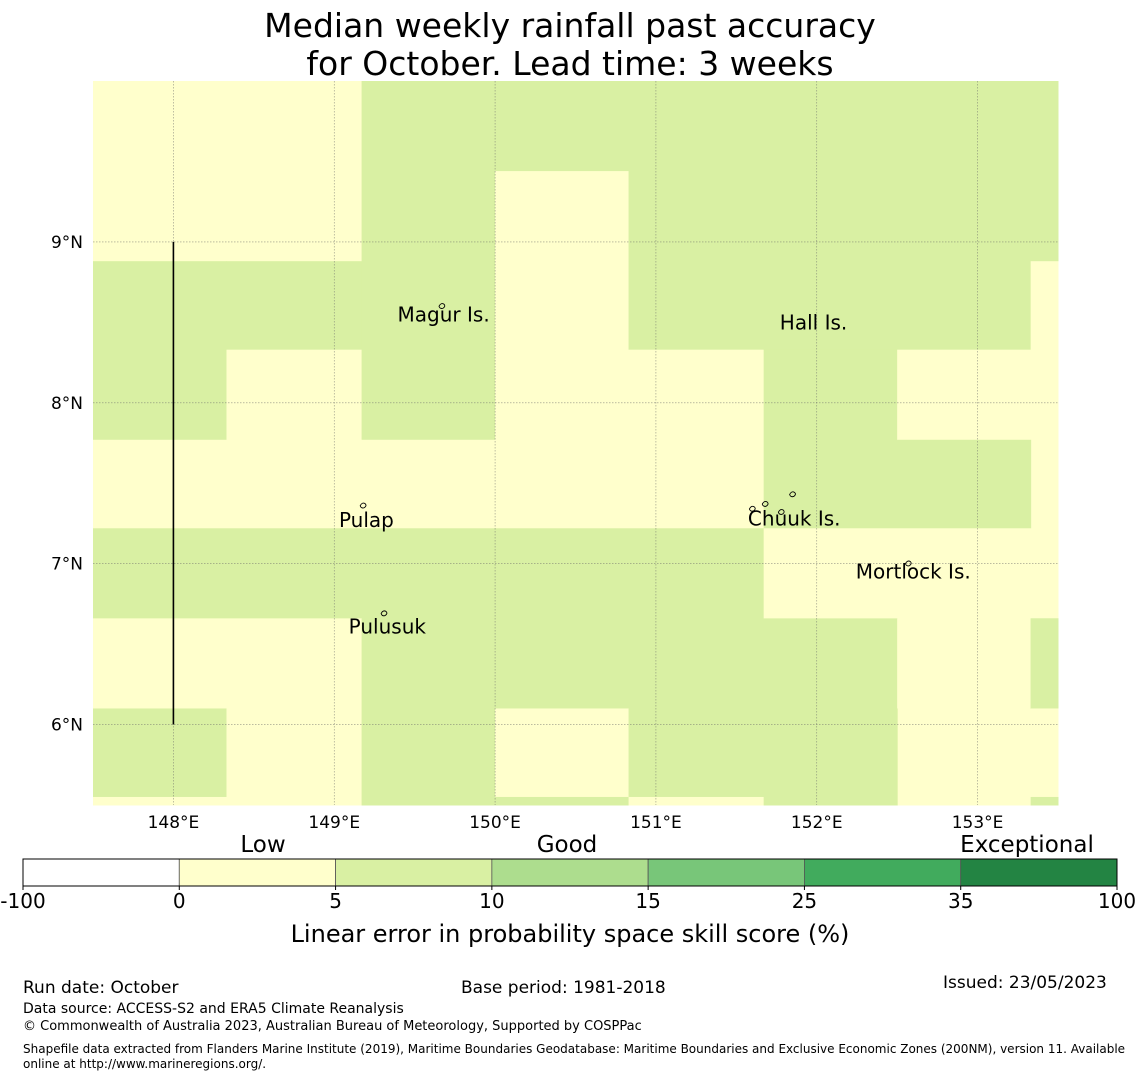 The image size is (1140, 1080). I want to click on place-label: Mortlock Is., so click(913, 572).